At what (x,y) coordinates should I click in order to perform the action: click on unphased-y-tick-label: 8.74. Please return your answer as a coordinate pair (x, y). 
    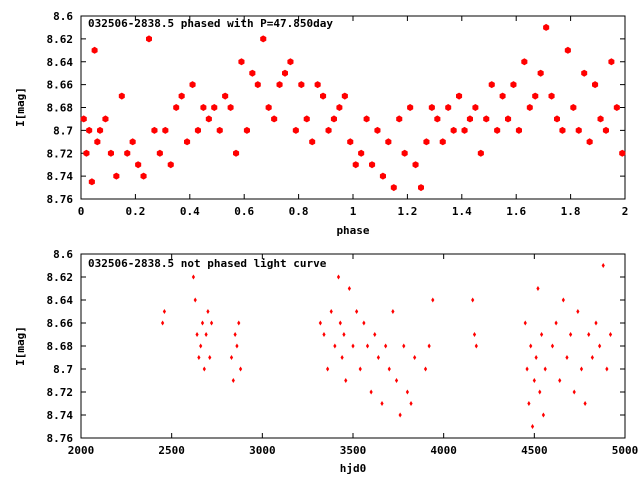
    Looking at the image, I should click on (60, 415).